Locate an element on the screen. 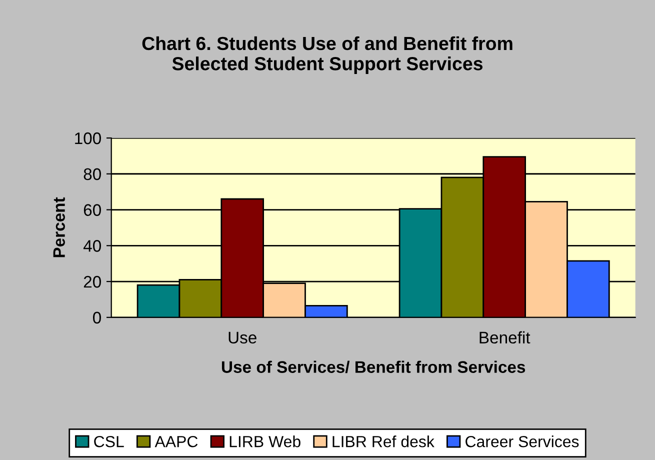 Image resolution: width=655 pixels, height=460 pixels. x-tick-label: Benefit is located at coordinates (505, 337).